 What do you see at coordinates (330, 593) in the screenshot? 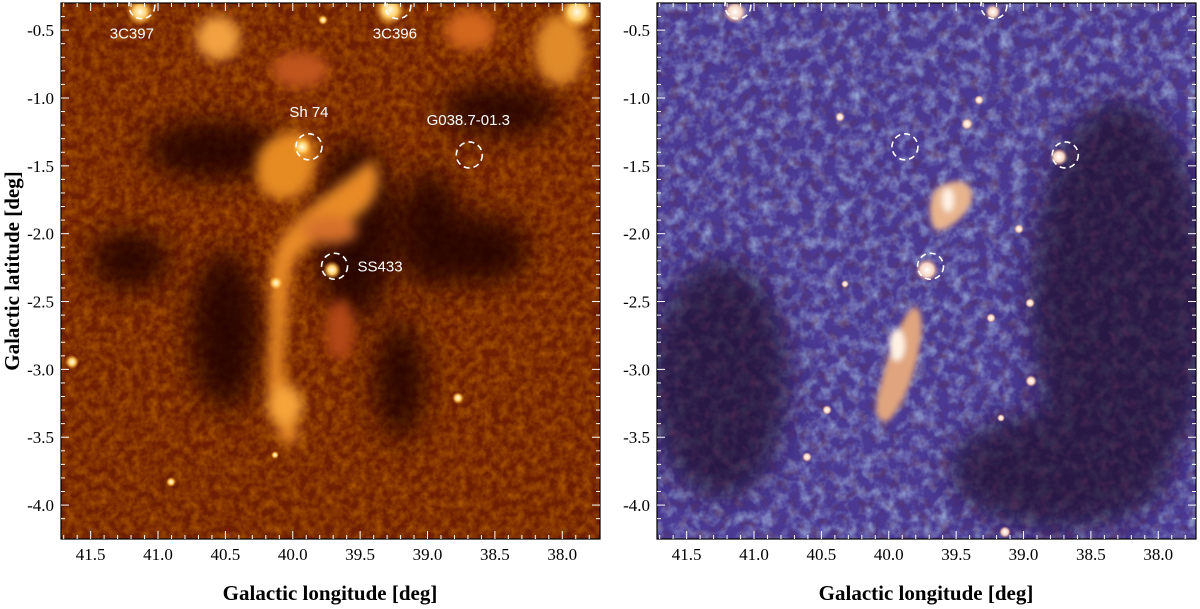
I see `left-x-axis-title: Galactic longitude [deg]` at bounding box center [330, 593].